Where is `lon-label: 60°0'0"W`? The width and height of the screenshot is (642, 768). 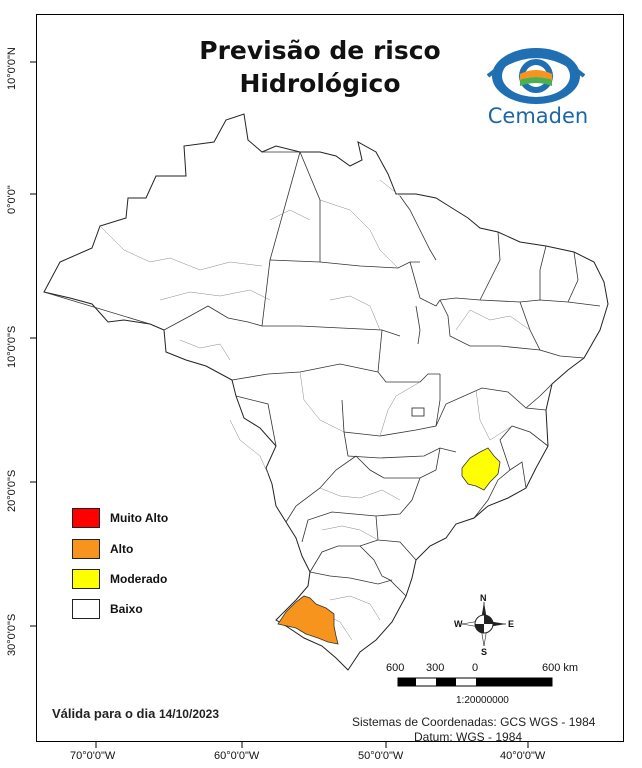 lon-label: 60°0'0"W is located at coordinates (237, 756).